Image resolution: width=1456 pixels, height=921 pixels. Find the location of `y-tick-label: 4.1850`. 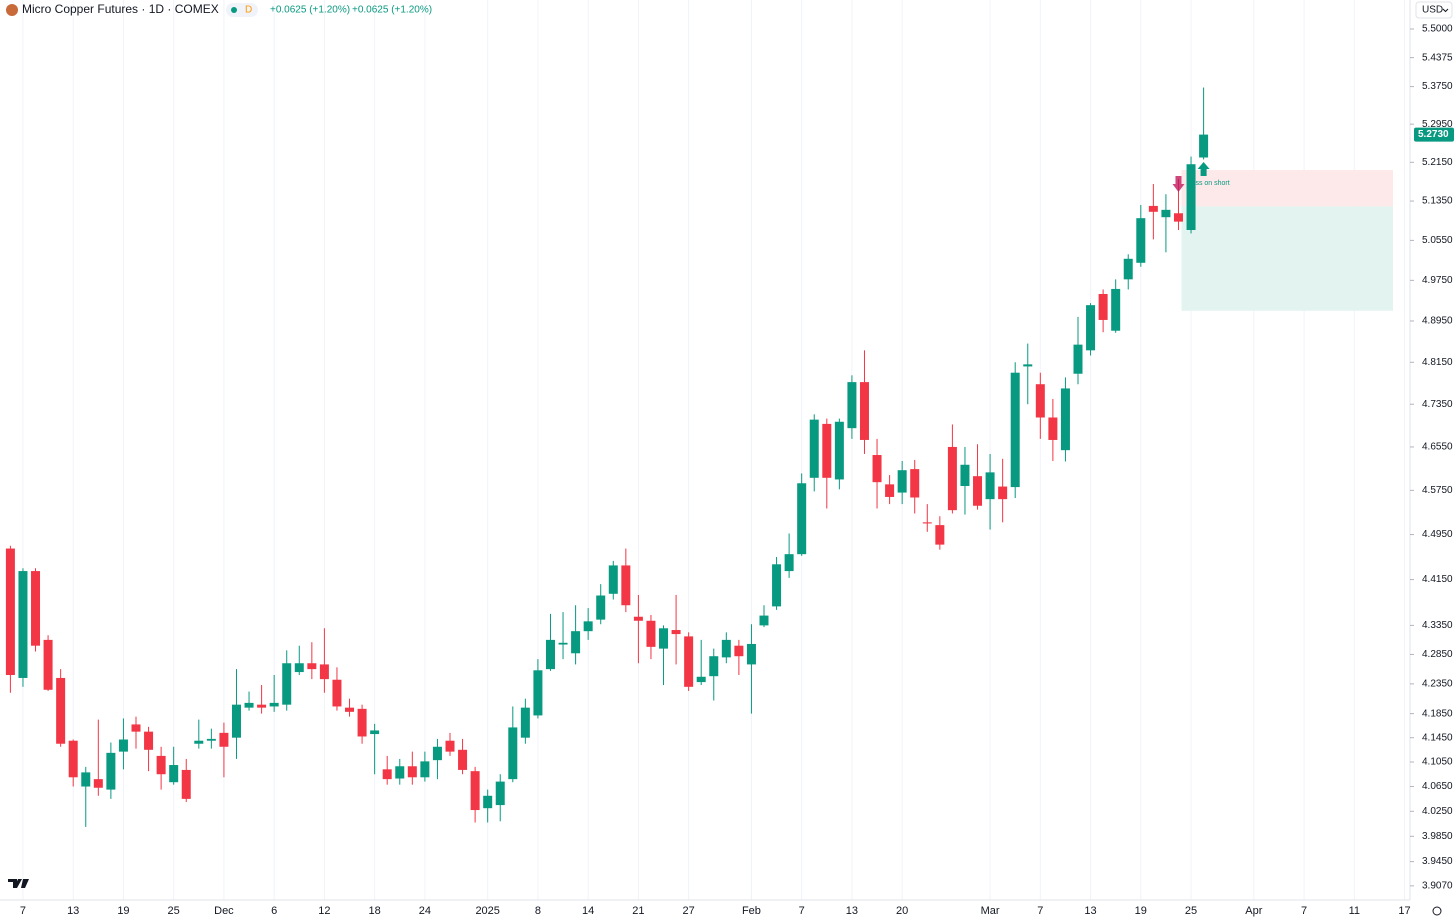

y-tick-label: 4.1850 is located at coordinates (1437, 713).